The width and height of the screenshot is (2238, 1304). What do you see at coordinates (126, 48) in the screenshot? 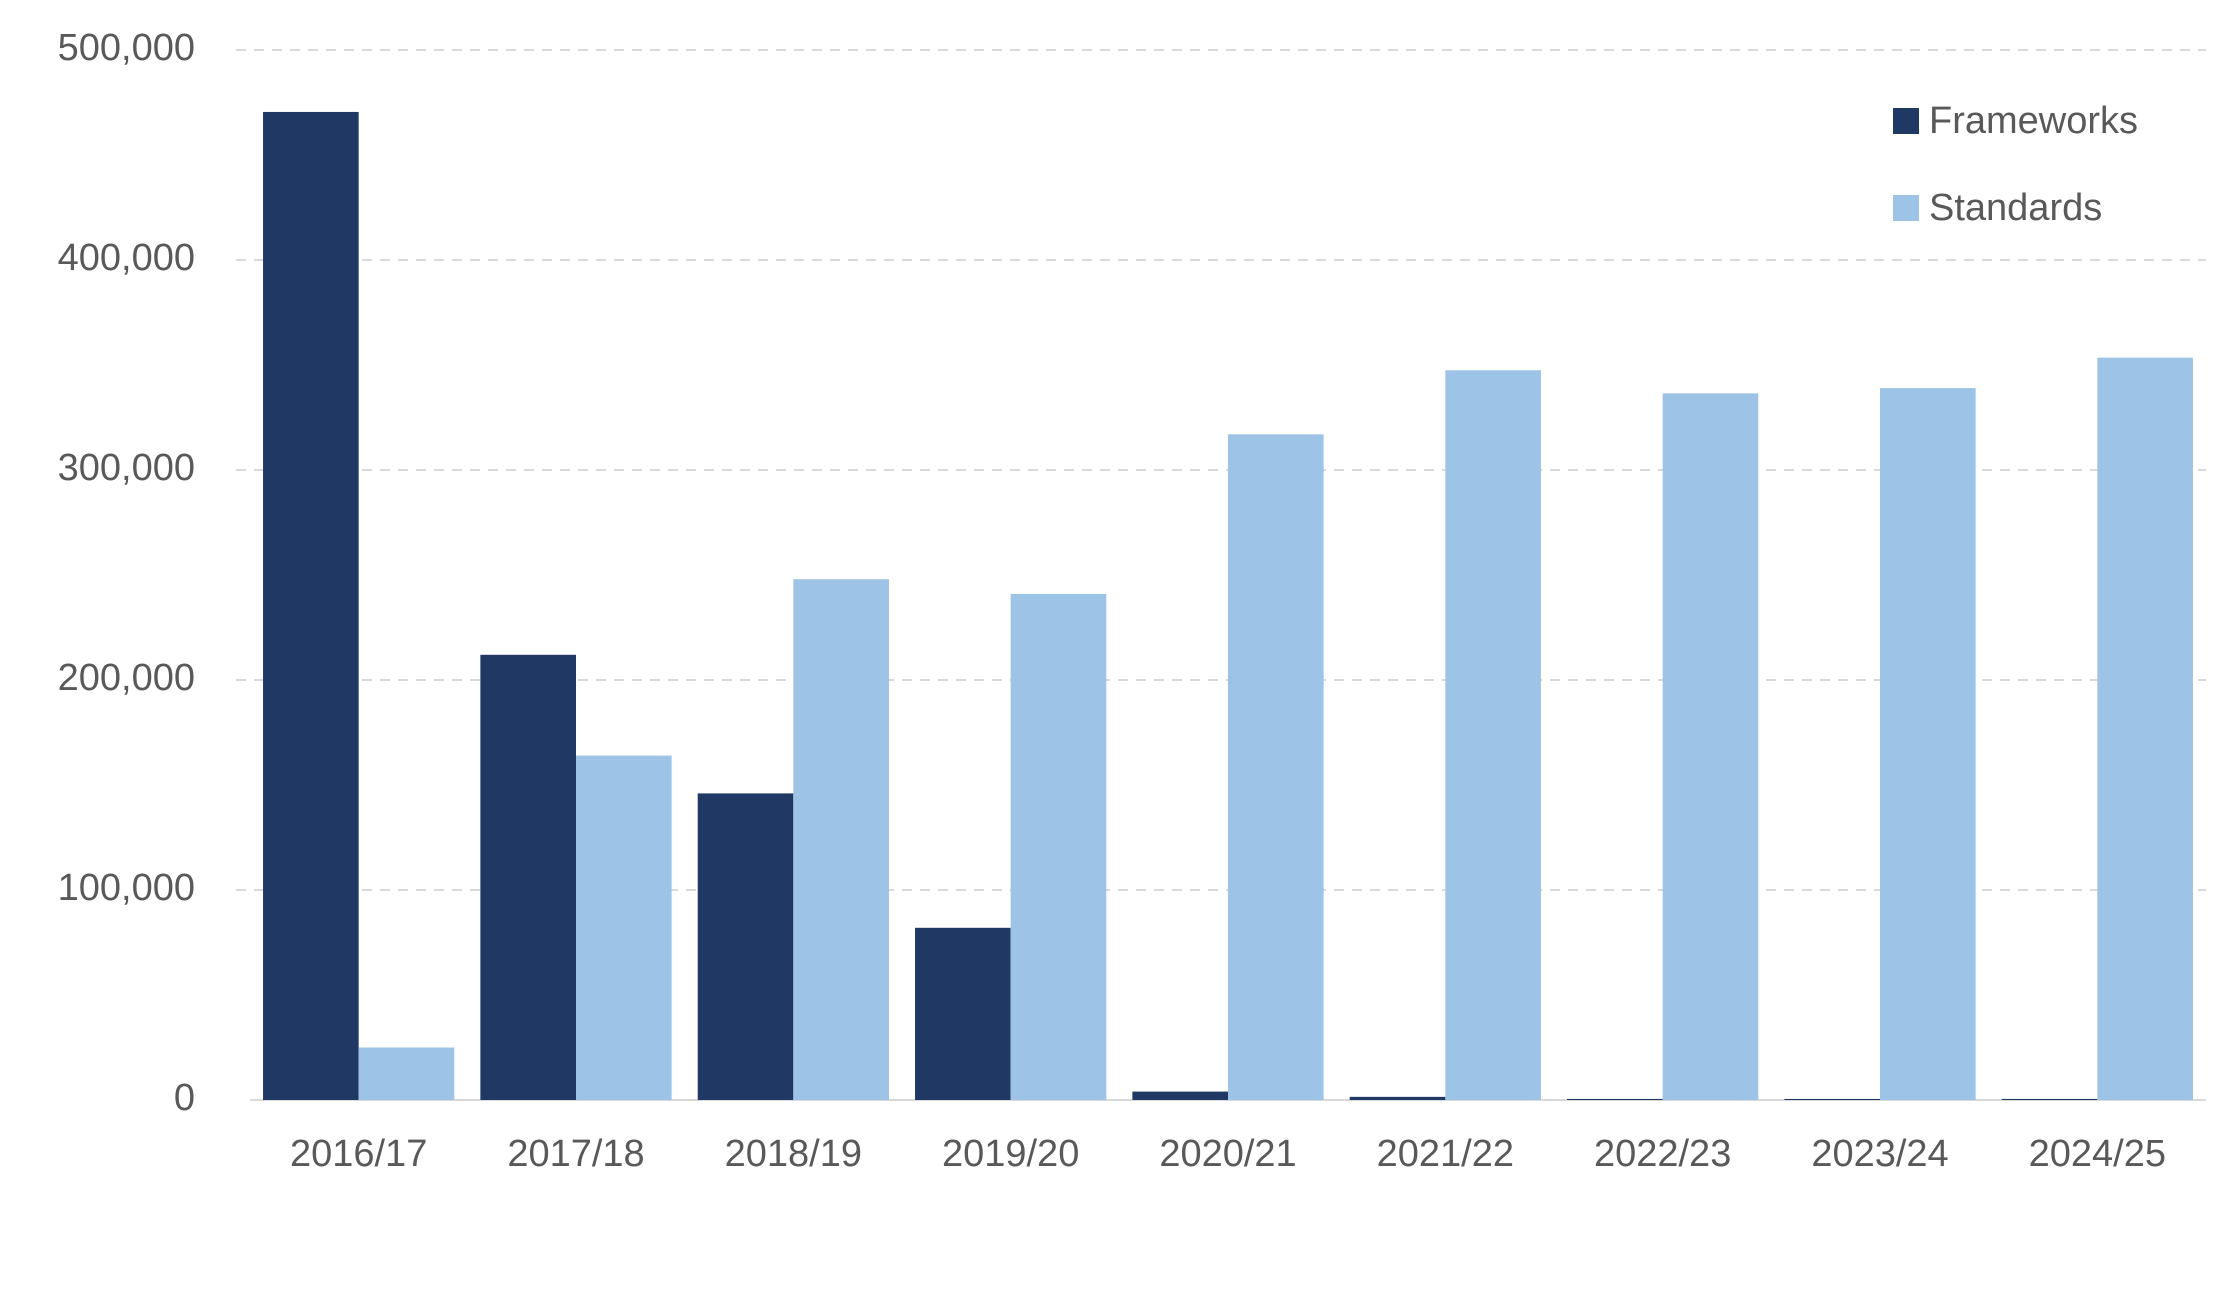
I see `y-tick-label: 500,000` at bounding box center [126, 48].